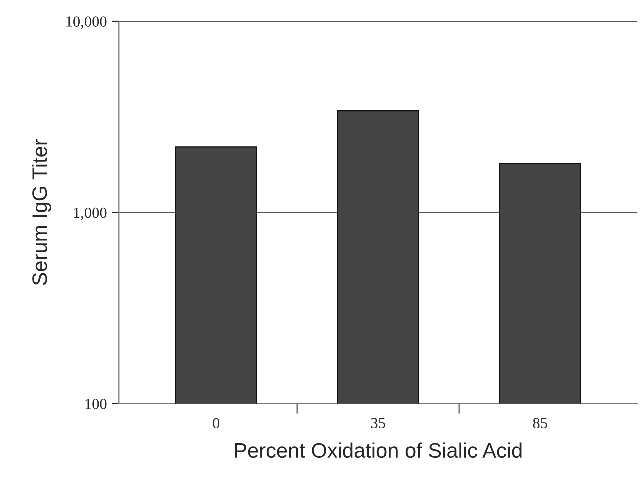 This screenshot has height=478, width=644. What do you see at coordinates (86, 23) in the screenshot?
I see `y-tick-label: 10,000` at bounding box center [86, 23].